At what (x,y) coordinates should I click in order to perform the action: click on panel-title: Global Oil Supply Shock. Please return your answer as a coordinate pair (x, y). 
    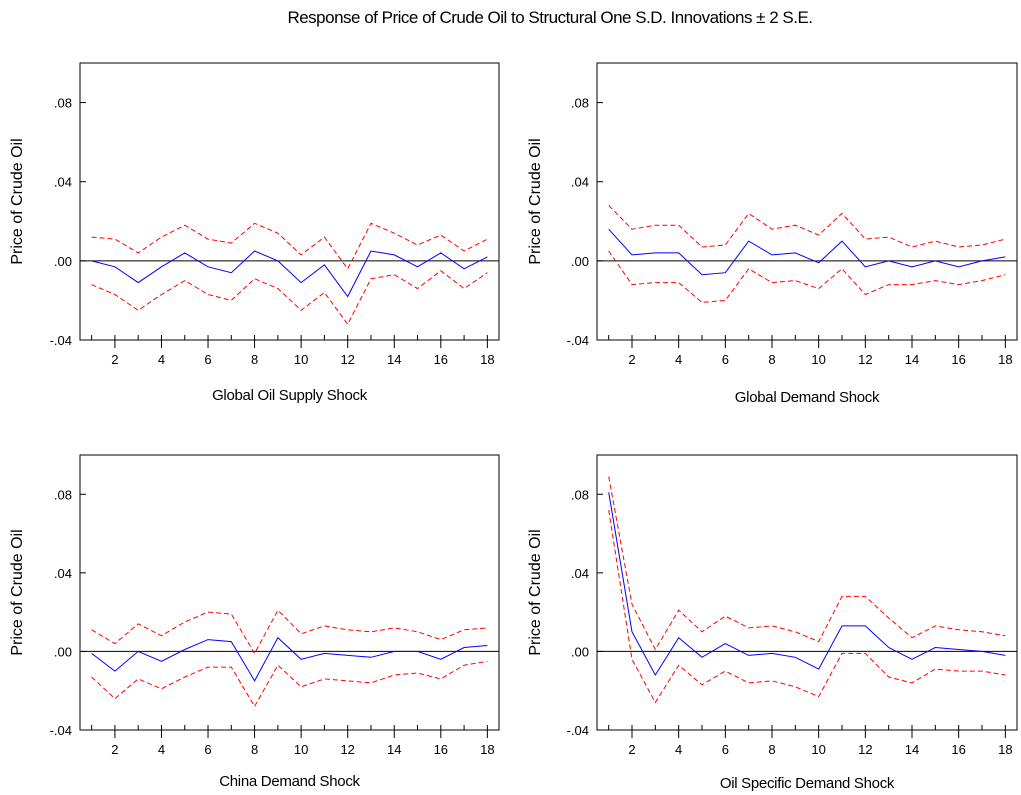
    Looking at the image, I should click on (290, 395).